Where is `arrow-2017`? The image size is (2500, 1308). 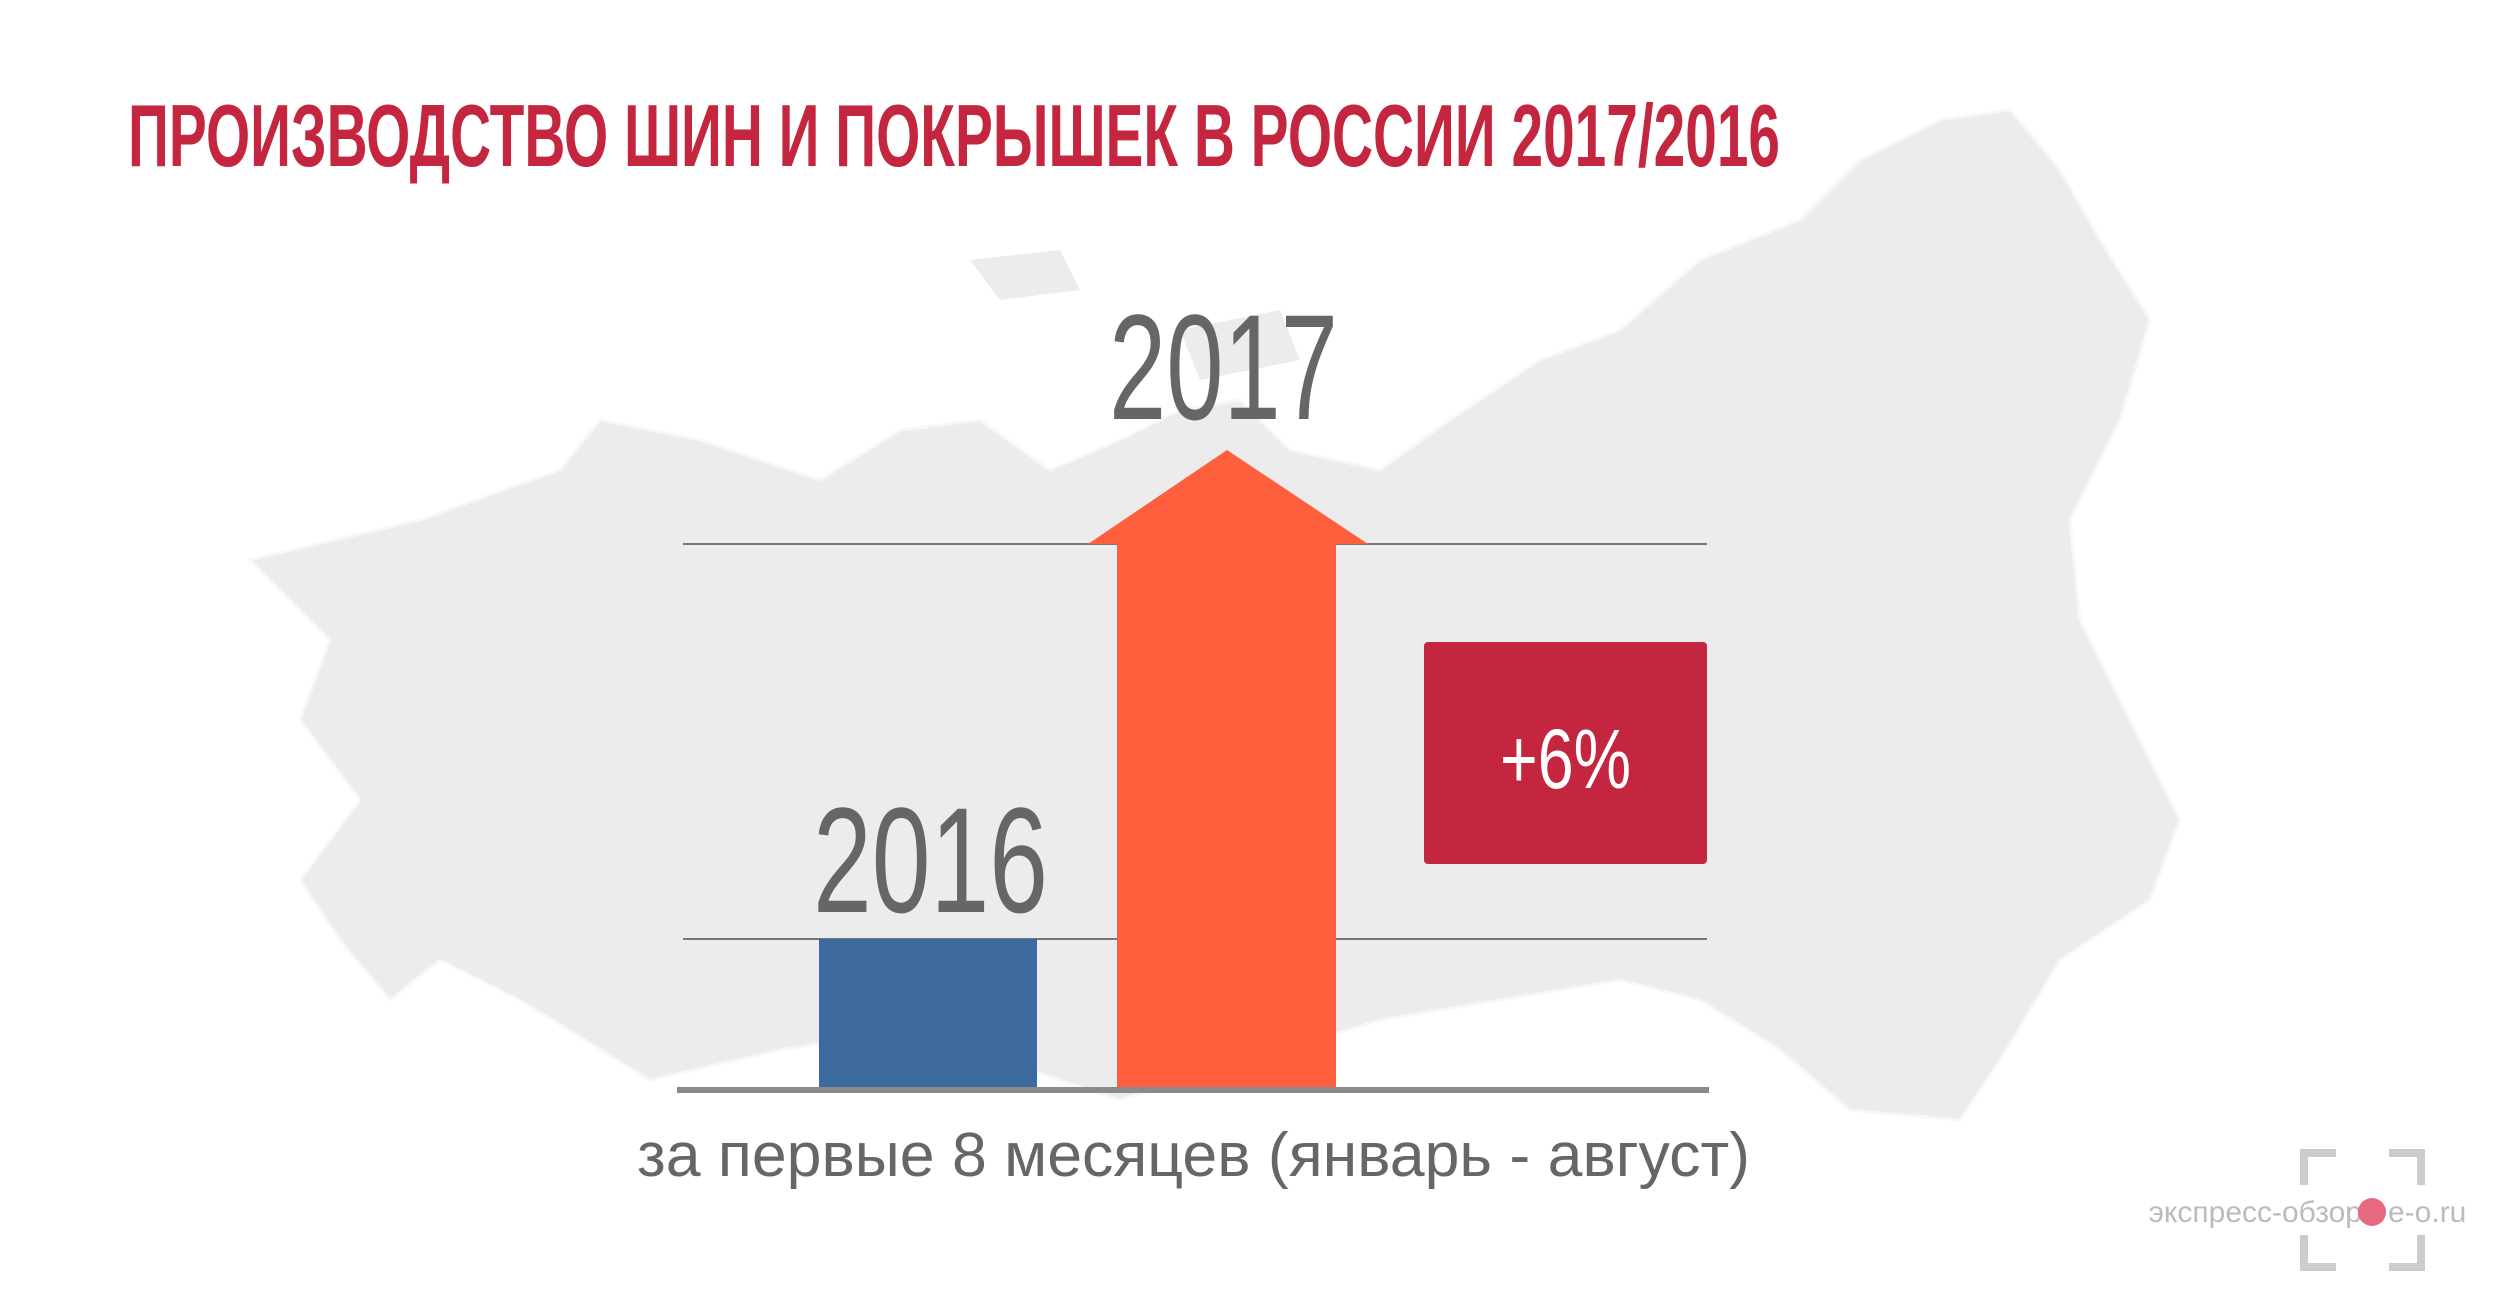 arrow-2017 is located at coordinates (1228, 770).